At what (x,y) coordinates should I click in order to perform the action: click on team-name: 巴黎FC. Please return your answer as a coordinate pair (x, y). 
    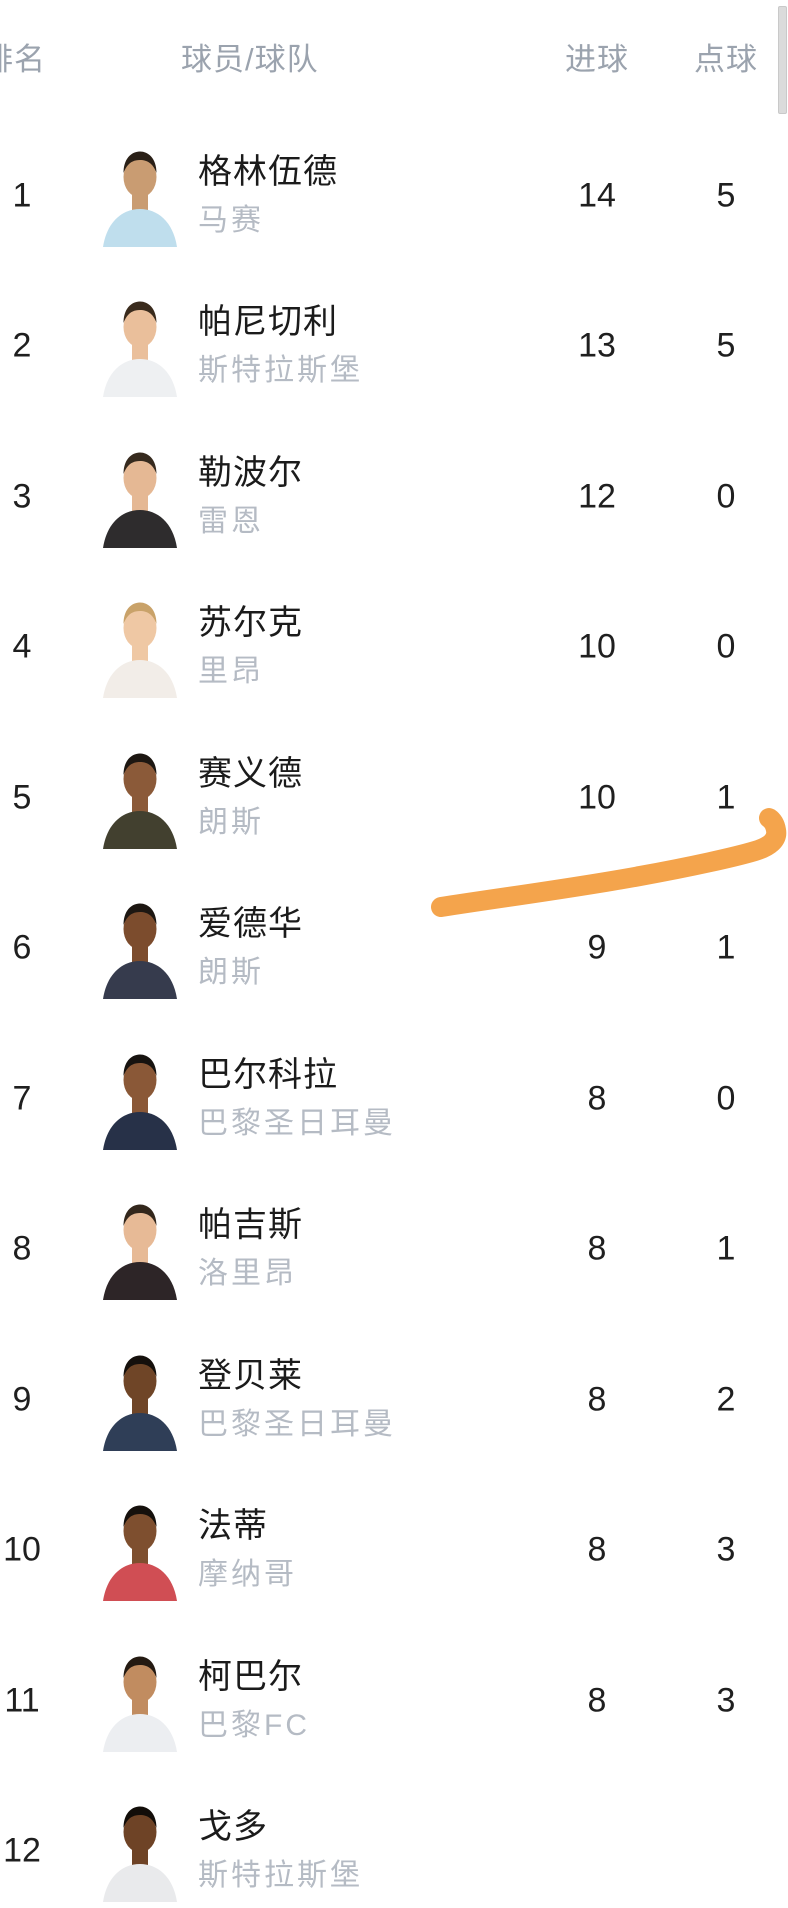
    Looking at the image, I should click on (254, 1725).